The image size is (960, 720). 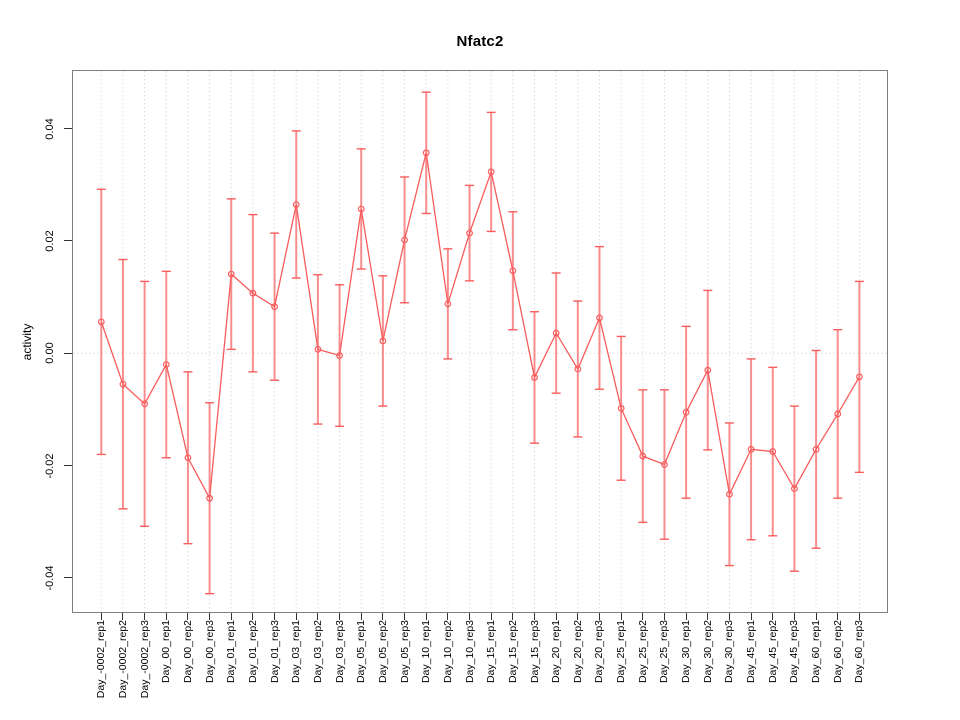 I want to click on x-axis-tick-label: Day_01_rep2, so click(x=252, y=652).